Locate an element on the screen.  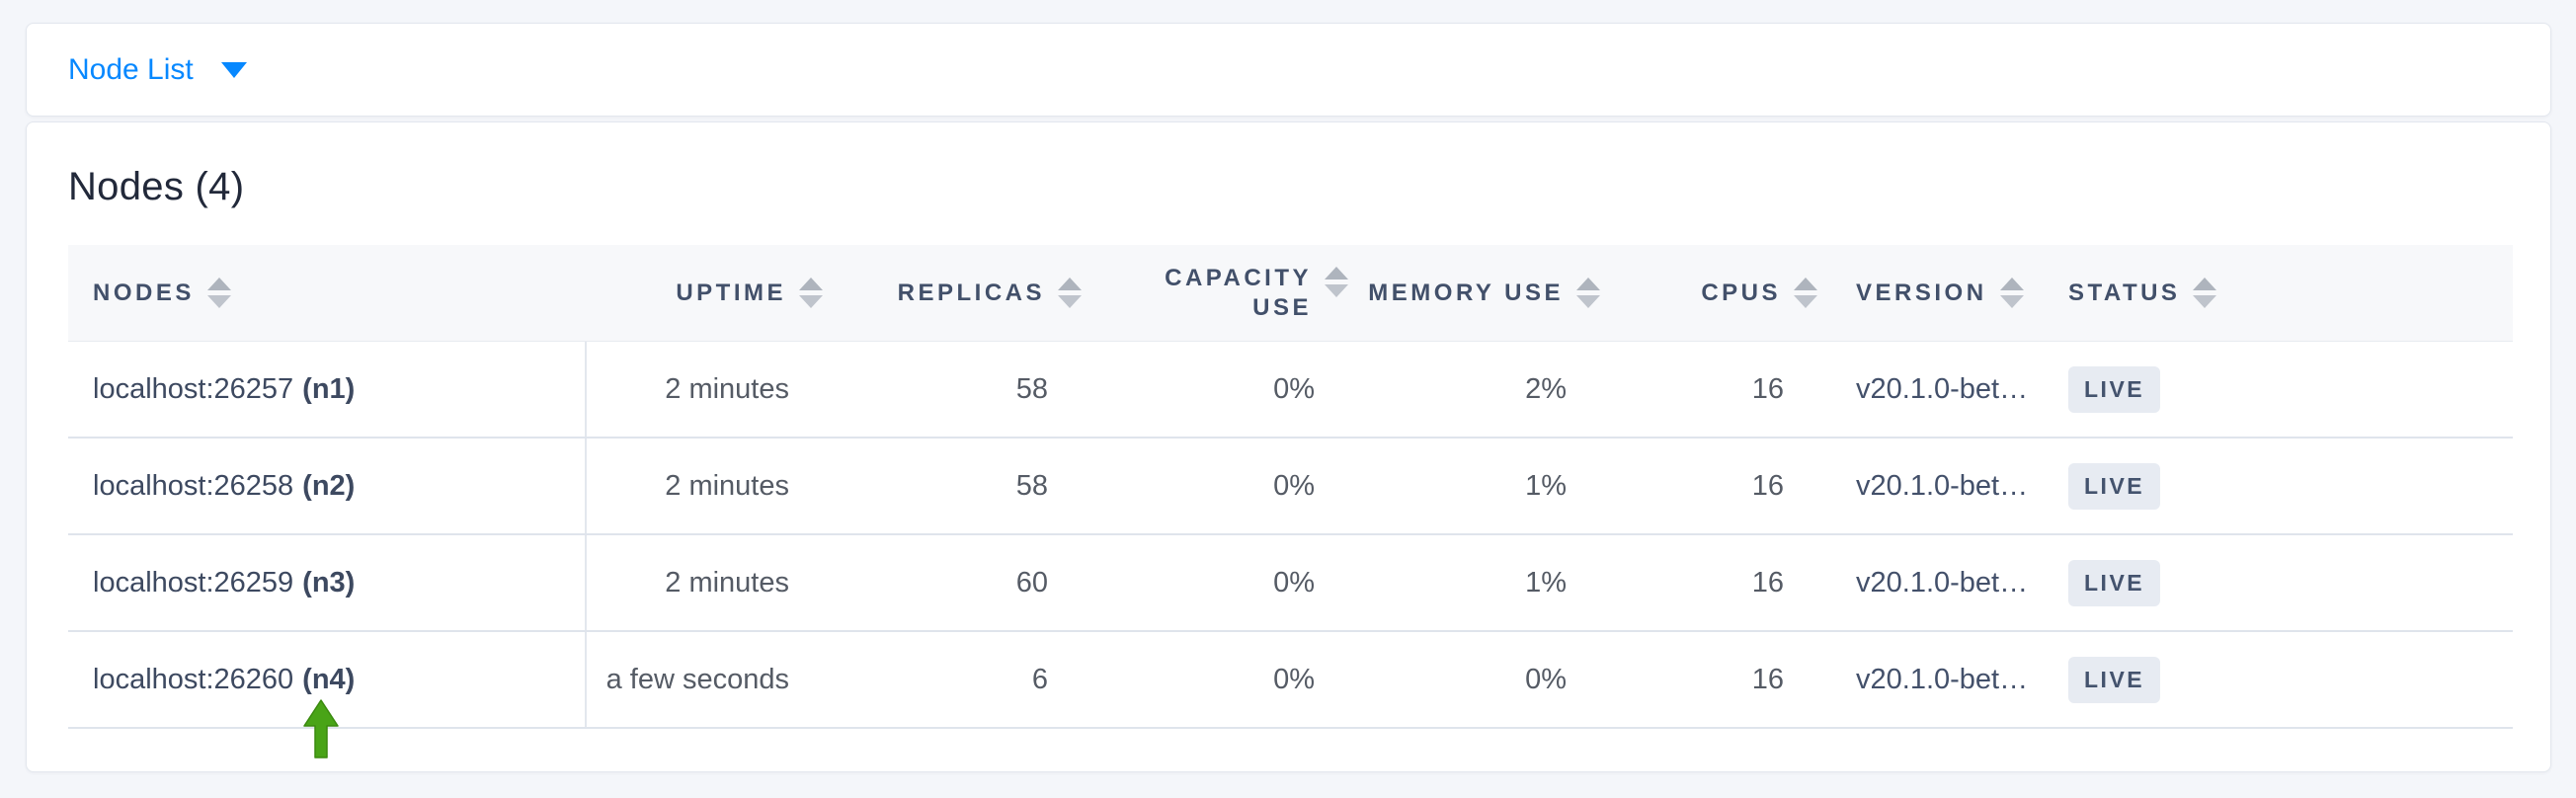
node-id: (n1) is located at coordinates (329, 388).